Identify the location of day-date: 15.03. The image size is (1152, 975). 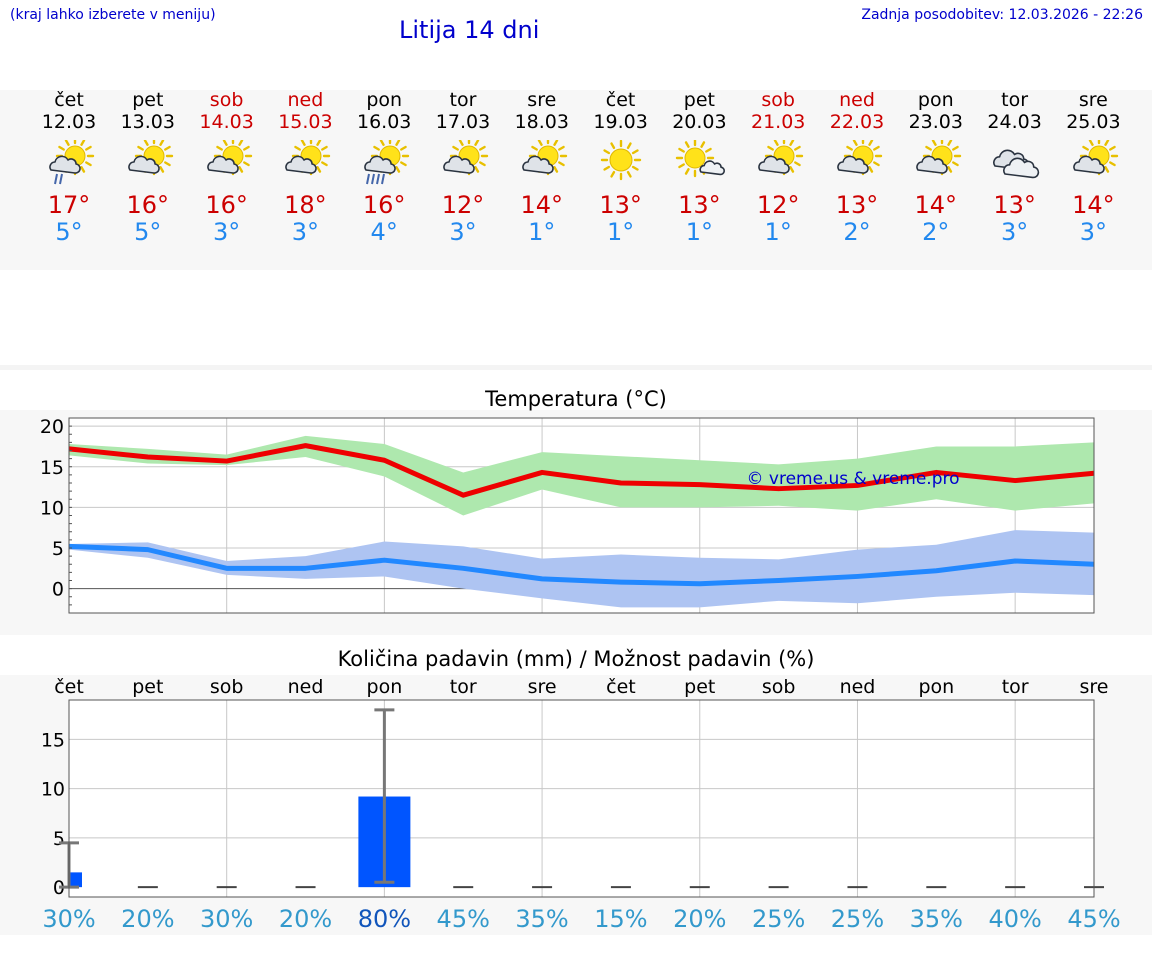
(305, 122).